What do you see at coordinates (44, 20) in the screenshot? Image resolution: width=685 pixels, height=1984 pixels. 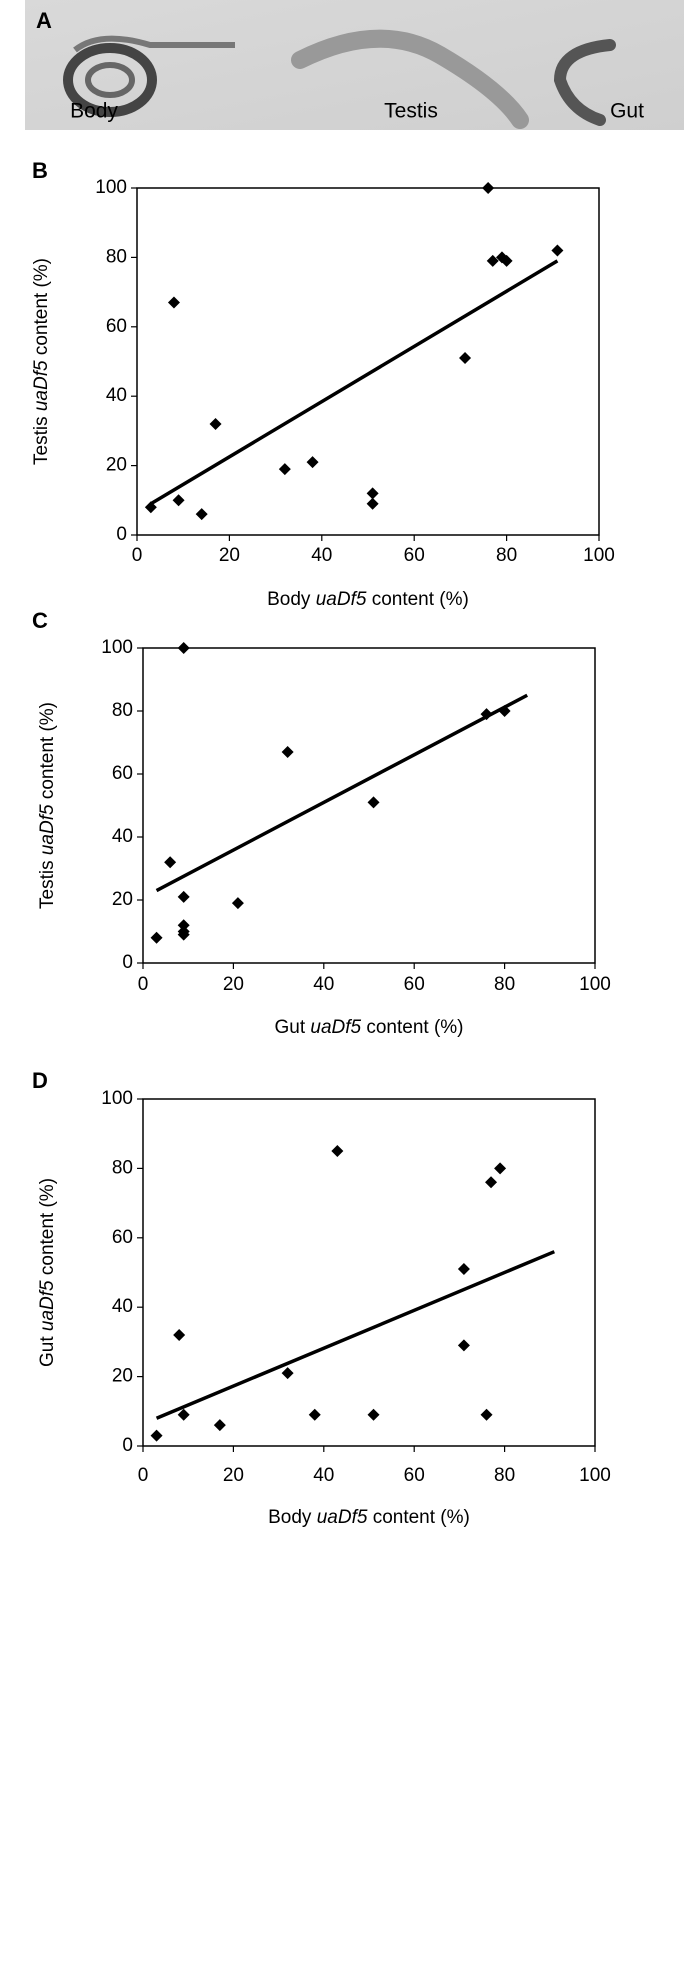 I see `panel-label: A` at bounding box center [44, 20].